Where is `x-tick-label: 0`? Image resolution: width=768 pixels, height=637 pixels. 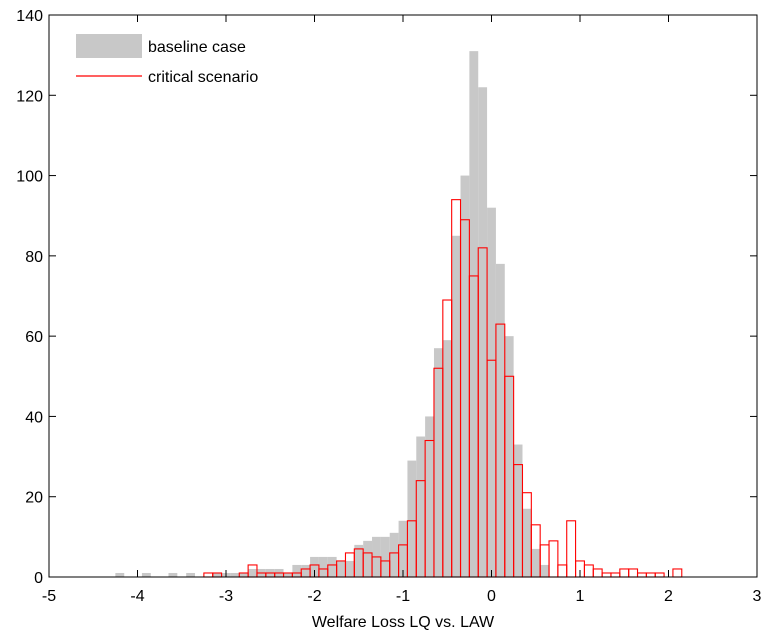
x-tick-label: 0 is located at coordinates (491, 596).